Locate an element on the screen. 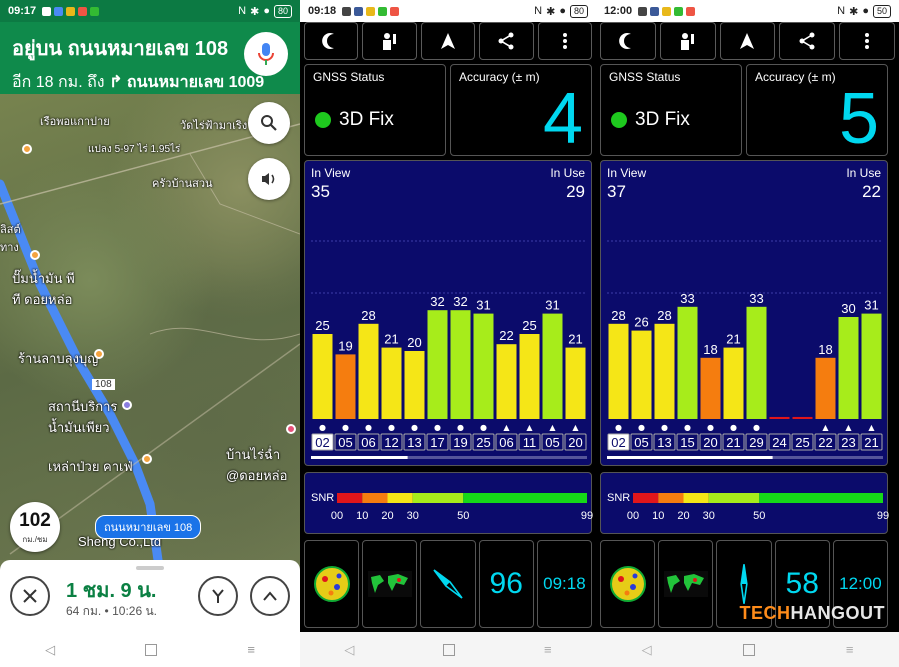  android-nav-bar: ◁ ≡ is located at coordinates (150, 649).